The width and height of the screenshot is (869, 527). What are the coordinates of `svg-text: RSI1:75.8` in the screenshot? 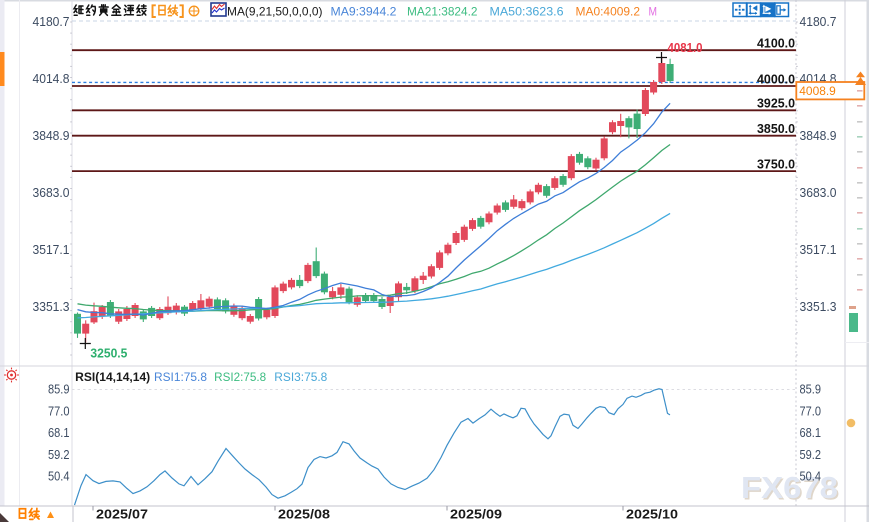 It's located at (180, 378).